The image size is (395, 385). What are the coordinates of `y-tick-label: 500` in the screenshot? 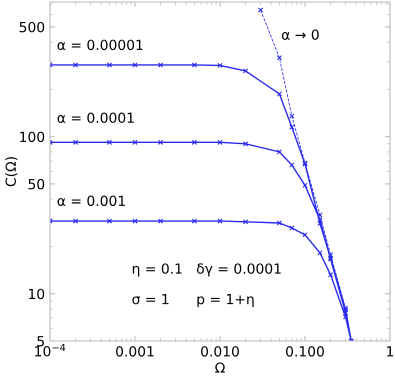 It's located at (32, 27).